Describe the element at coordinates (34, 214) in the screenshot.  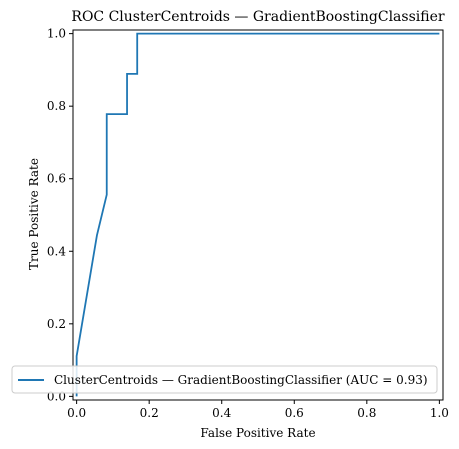
I see `y-axis-label: True Positive Rate` at that location.